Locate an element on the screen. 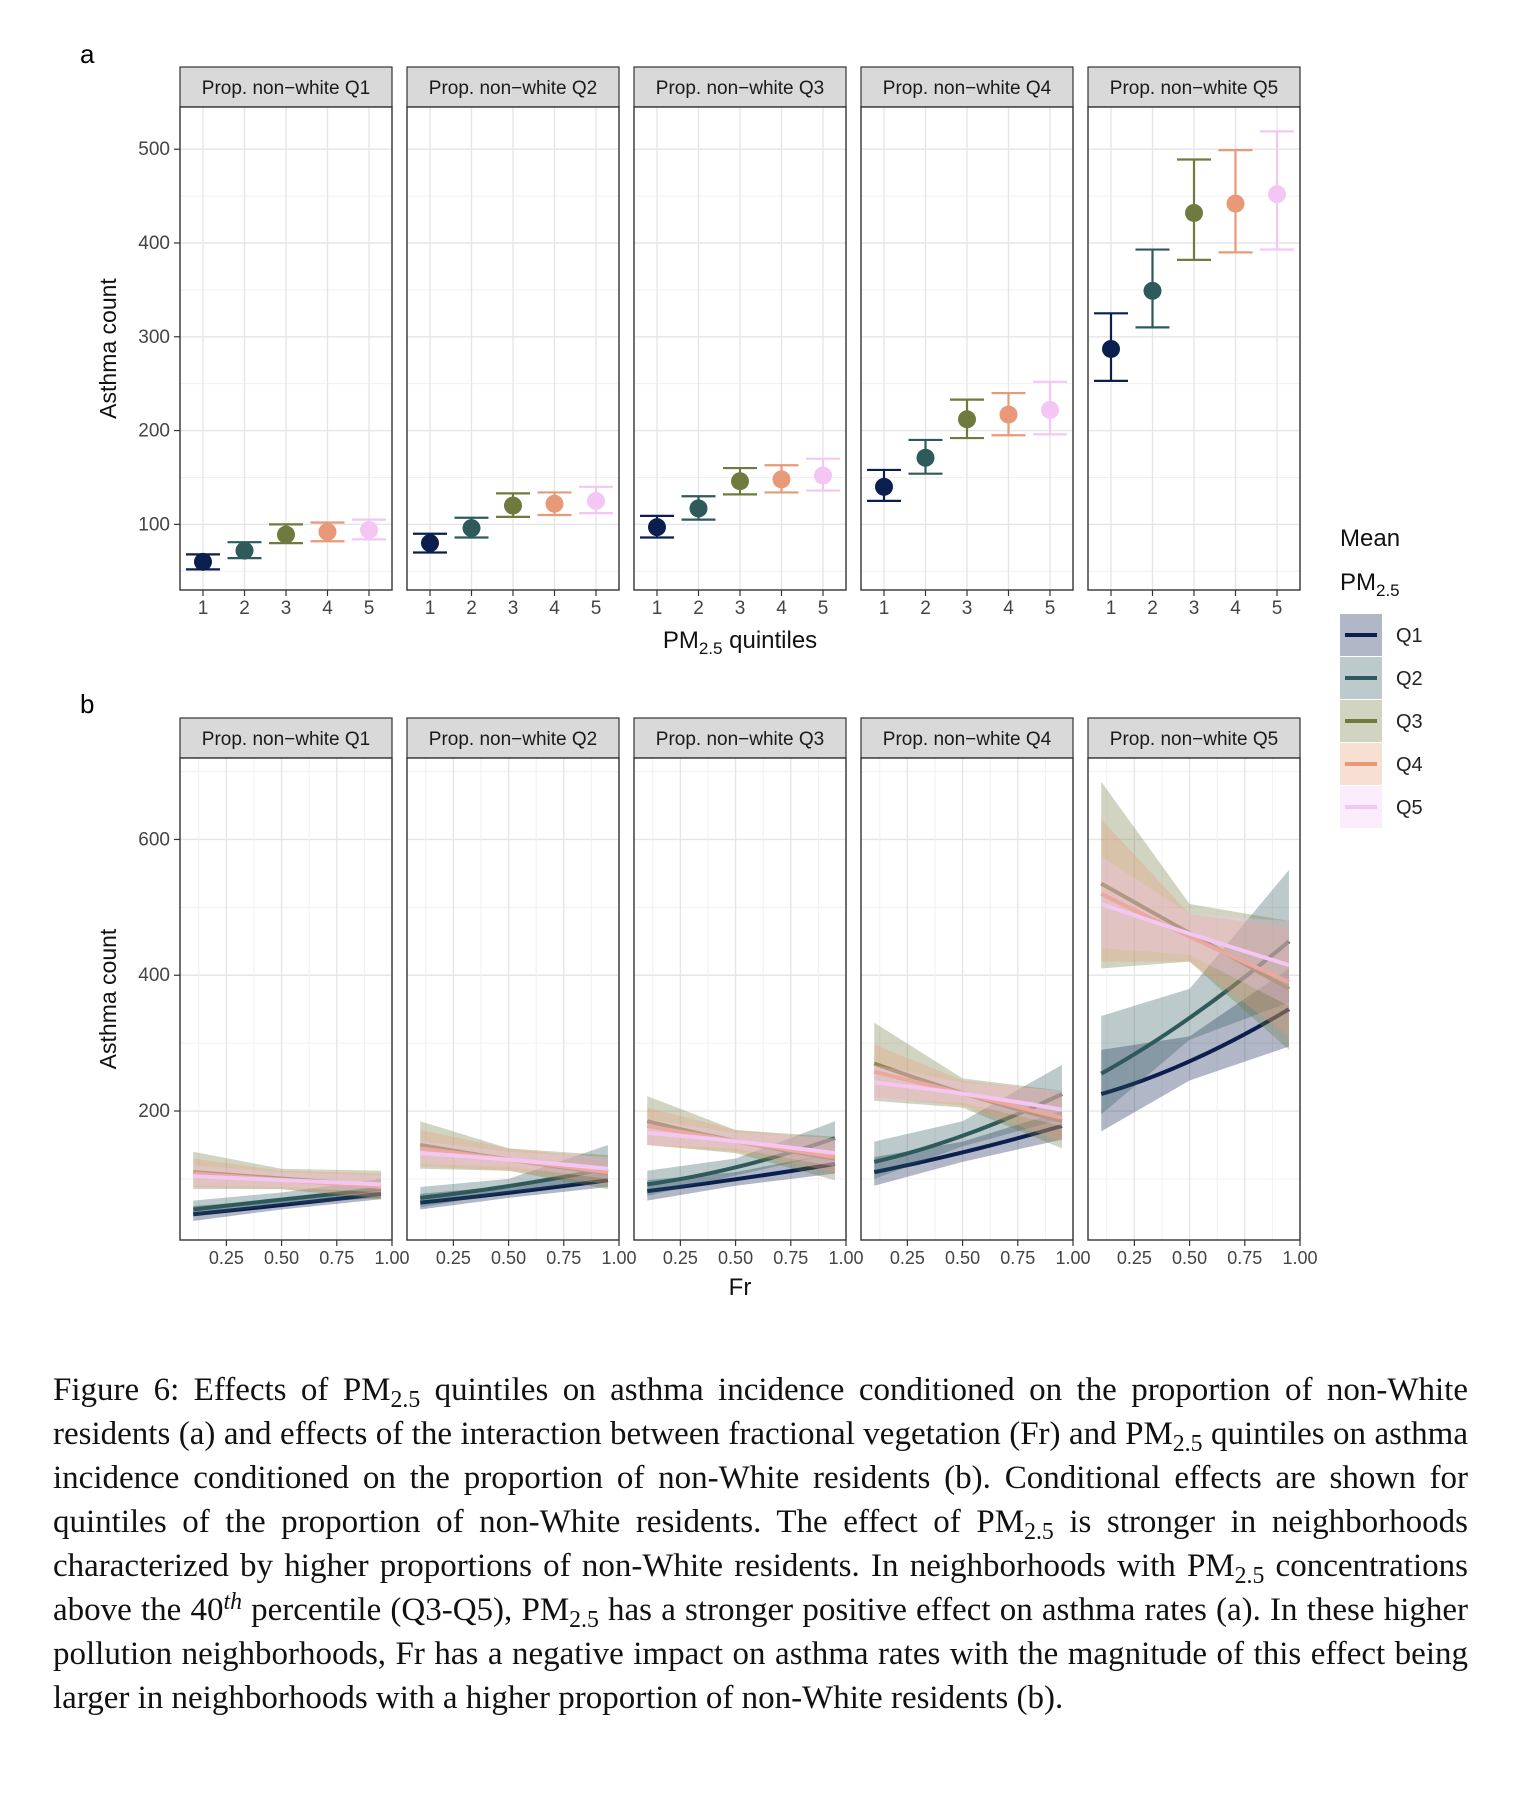  legend-item-label: Q5 is located at coordinates (1409, 808).